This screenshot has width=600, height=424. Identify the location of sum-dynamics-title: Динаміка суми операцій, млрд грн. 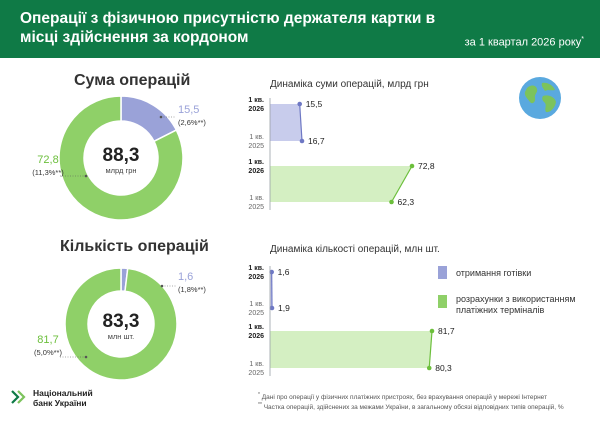
(349, 84).